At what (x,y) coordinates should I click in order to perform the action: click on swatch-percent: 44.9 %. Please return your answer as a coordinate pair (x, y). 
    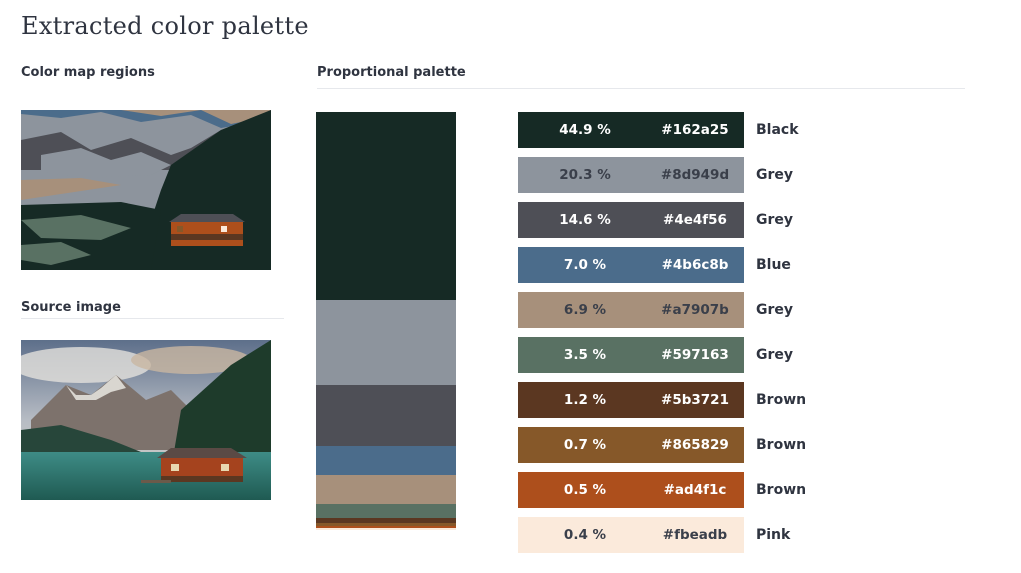
    Looking at the image, I should click on (585, 130).